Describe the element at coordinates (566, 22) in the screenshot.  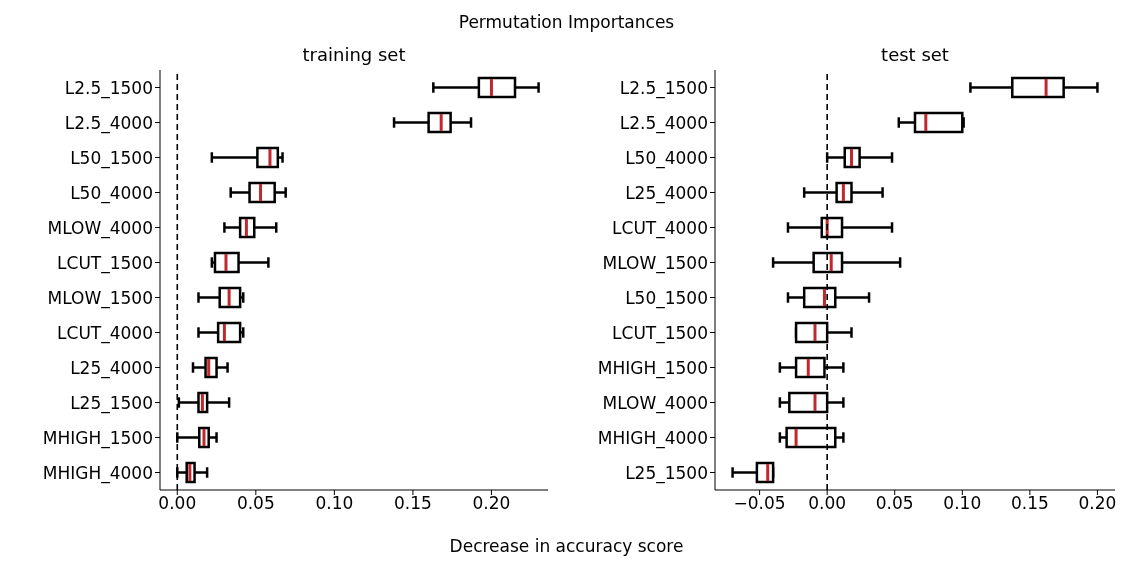
I see `text: Permutation Importances` at that location.